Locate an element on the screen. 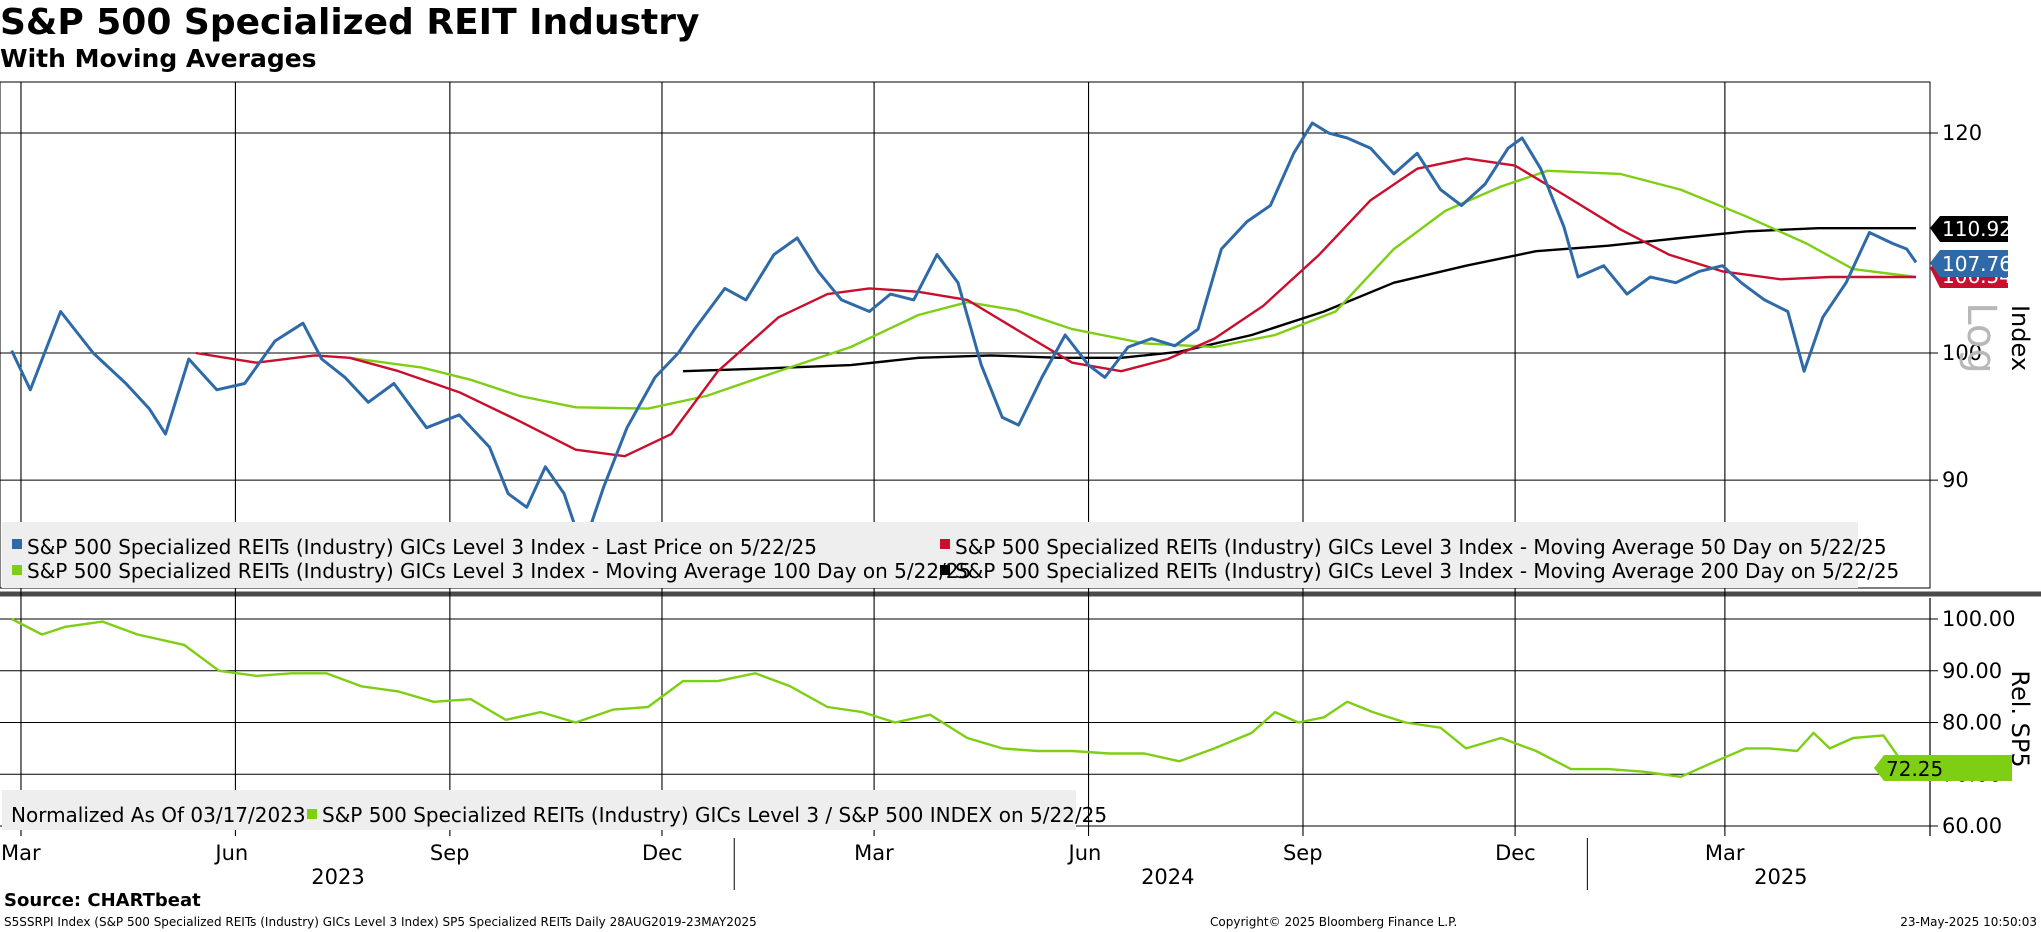 This screenshot has height=932, width=2041. legend-swatch-ma100 is located at coordinates (17, 570).